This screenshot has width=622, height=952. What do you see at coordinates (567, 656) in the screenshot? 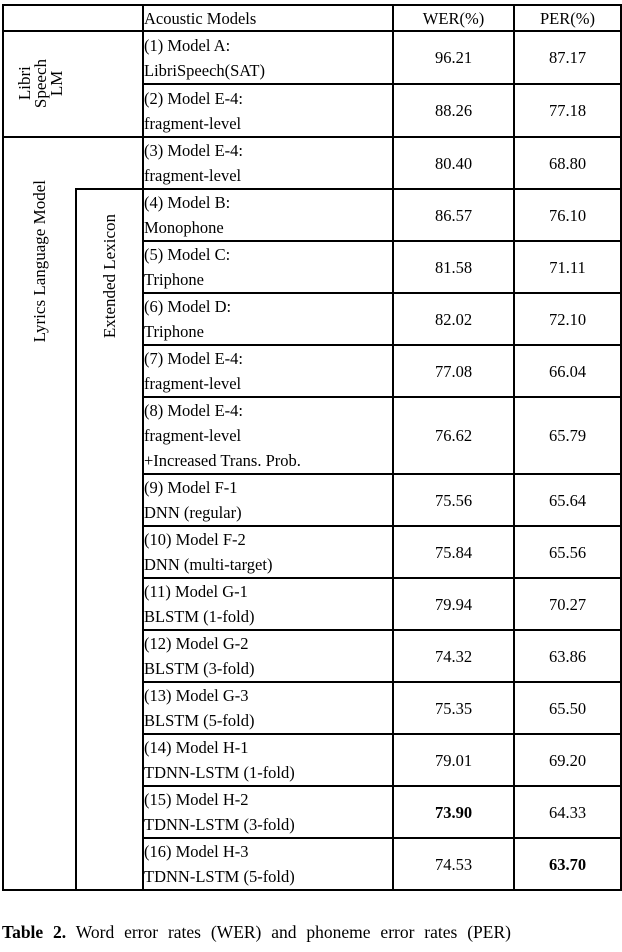
I see `per-value: 63.86` at bounding box center [567, 656].